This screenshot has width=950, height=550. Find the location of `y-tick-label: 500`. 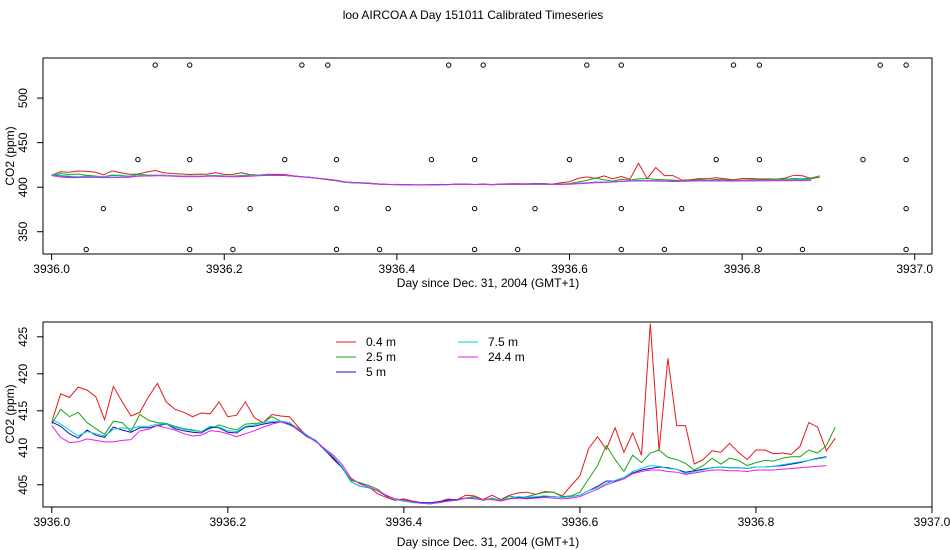

y-tick-label: 500 is located at coordinates (23, 98).